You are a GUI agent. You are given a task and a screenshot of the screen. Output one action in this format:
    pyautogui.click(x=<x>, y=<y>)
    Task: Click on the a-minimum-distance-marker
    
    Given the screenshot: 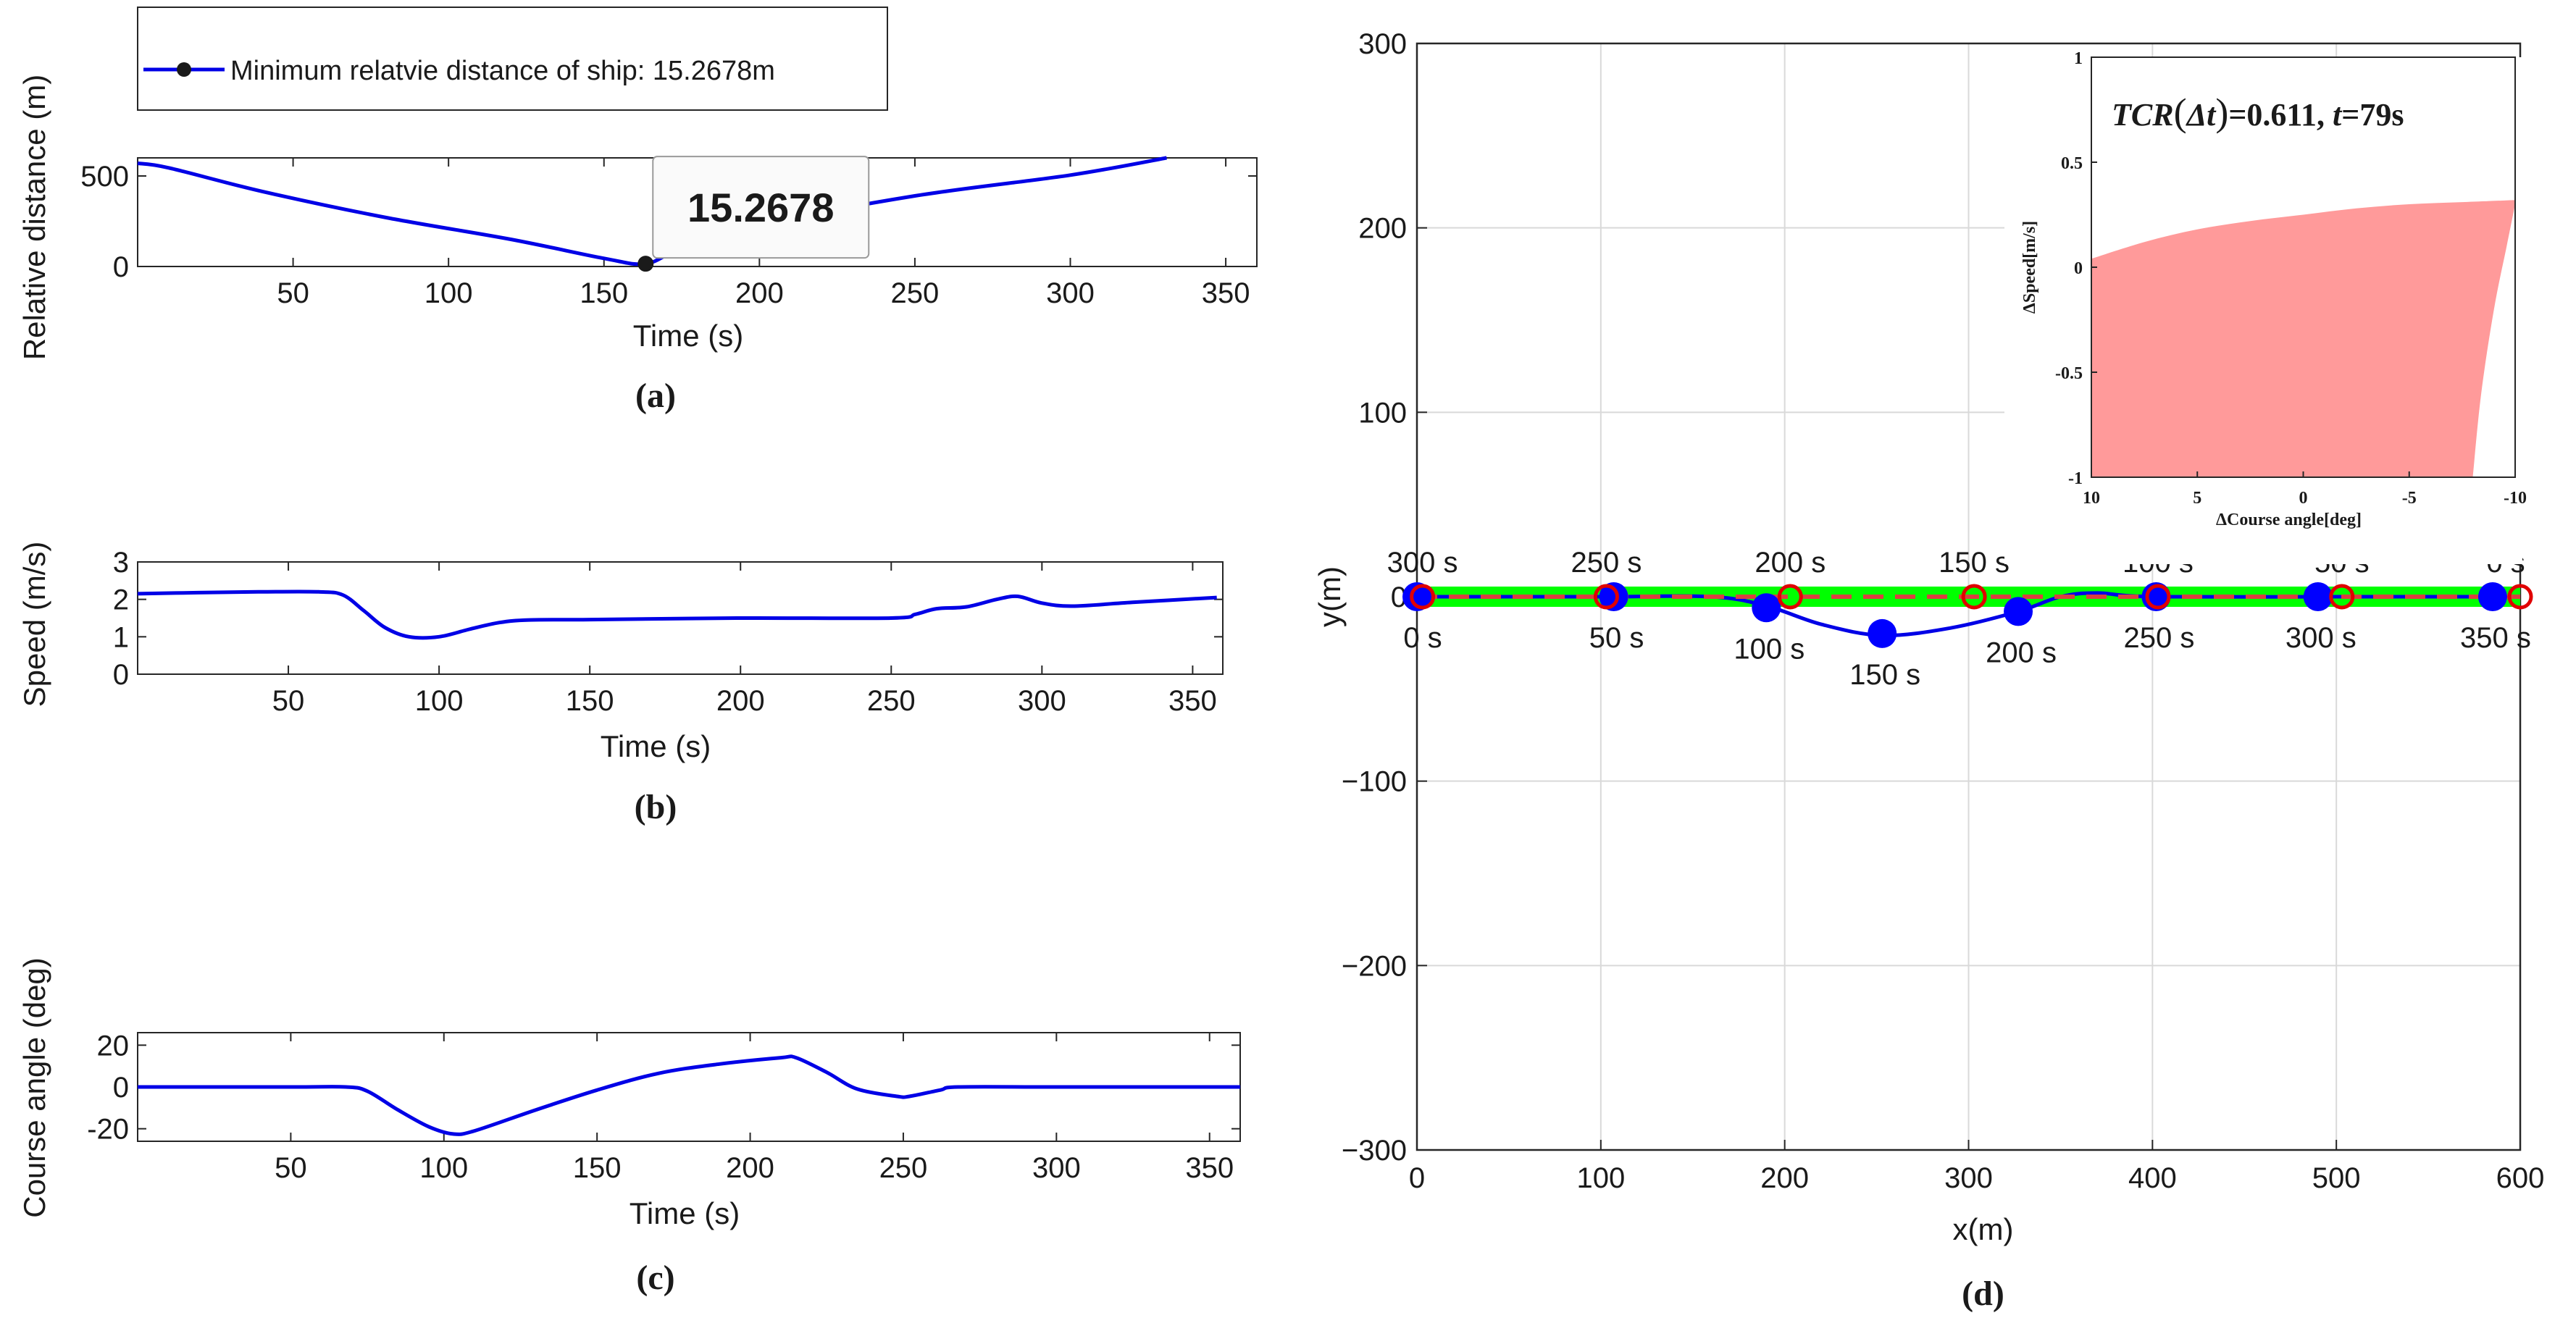 What is the action you would take?
    pyautogui.click(x=645, y=264)
    